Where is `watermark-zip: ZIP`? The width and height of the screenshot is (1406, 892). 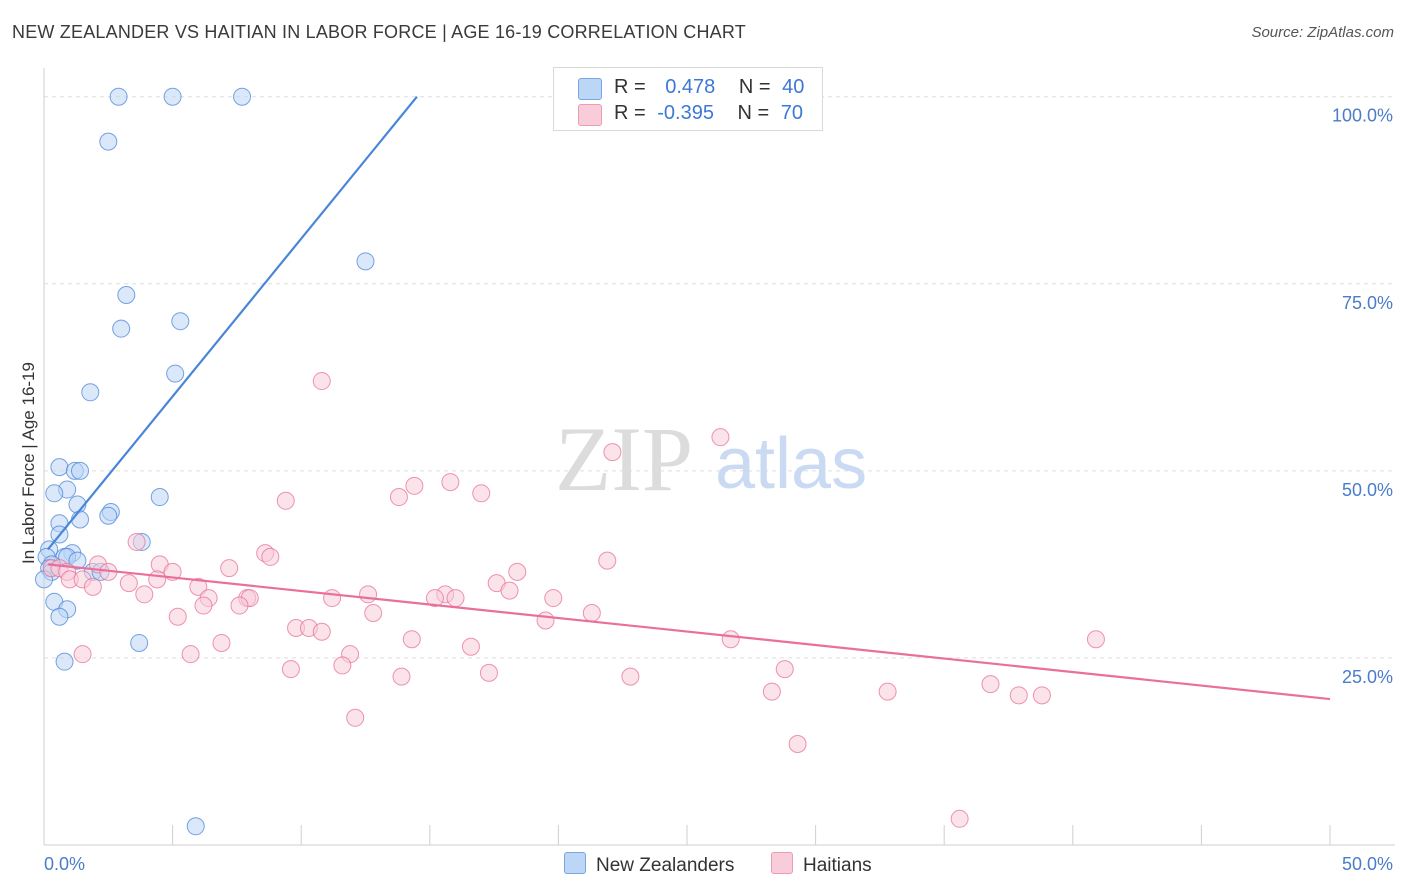
watermark-zip: ZIP is located at coordinates (624, 459).